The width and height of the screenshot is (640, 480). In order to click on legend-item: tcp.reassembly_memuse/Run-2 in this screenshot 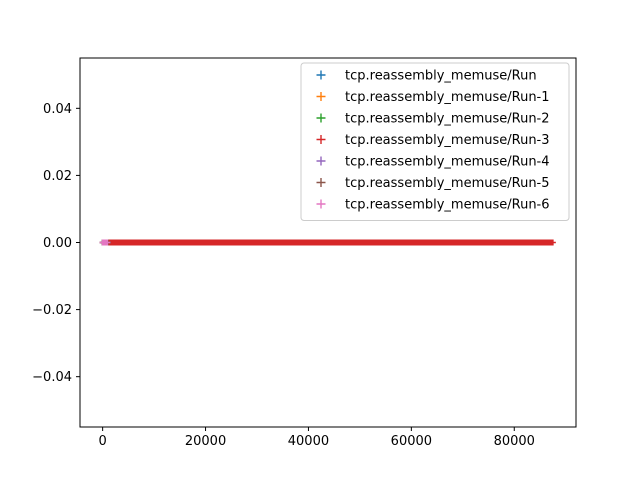, I will do `click(433, 119)`.